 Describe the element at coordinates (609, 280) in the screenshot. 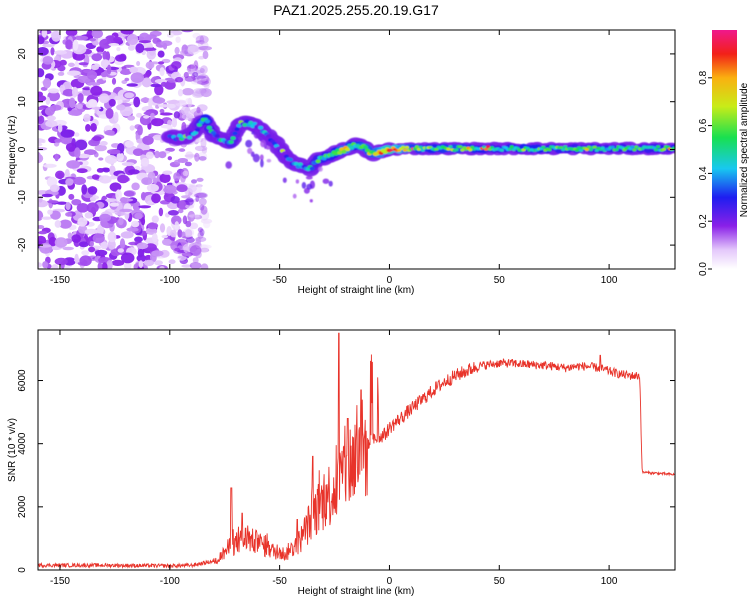

I see `x-tick-label: 100` at that location.